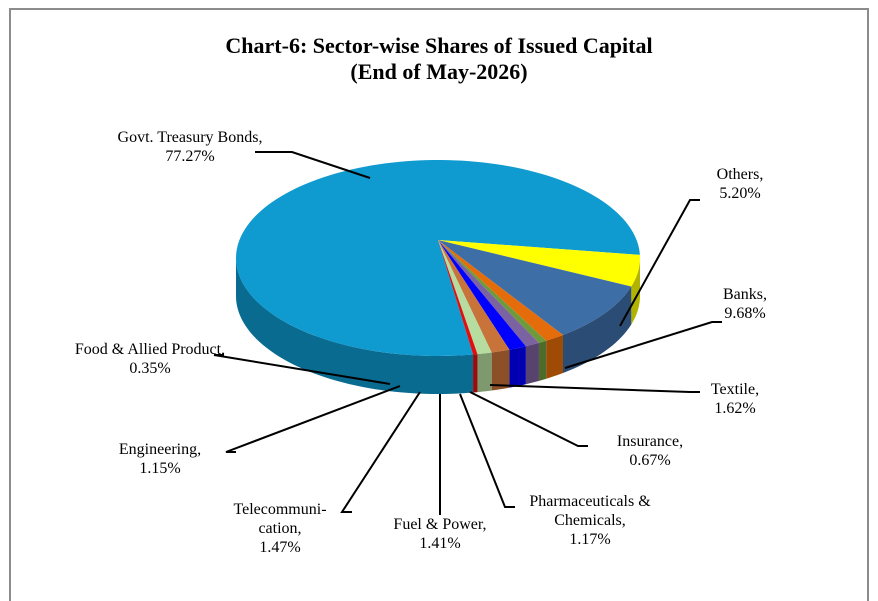  Describe the element at coordinates (650, 441) in the screenshot. I see `category-label: Insurance,` at that location.